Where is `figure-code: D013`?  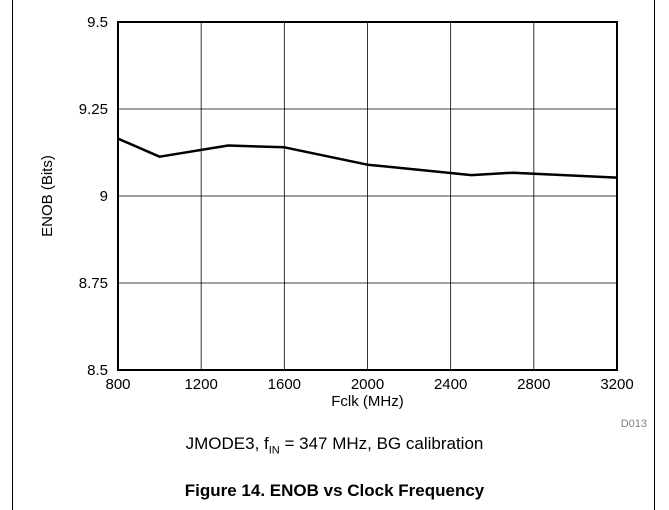
figure-code: D013 is located at coordinates (633, 424).